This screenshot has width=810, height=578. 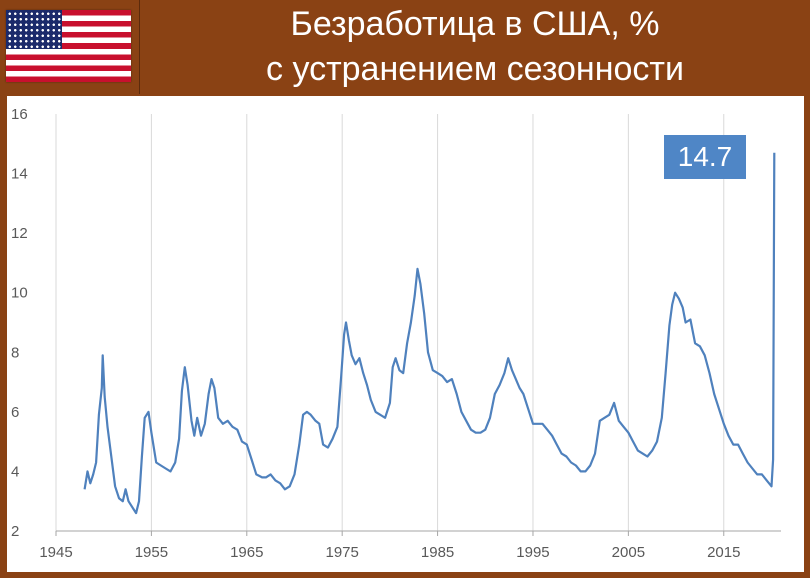 I want to click on us-flag-icon, so click(x=68, y=46).